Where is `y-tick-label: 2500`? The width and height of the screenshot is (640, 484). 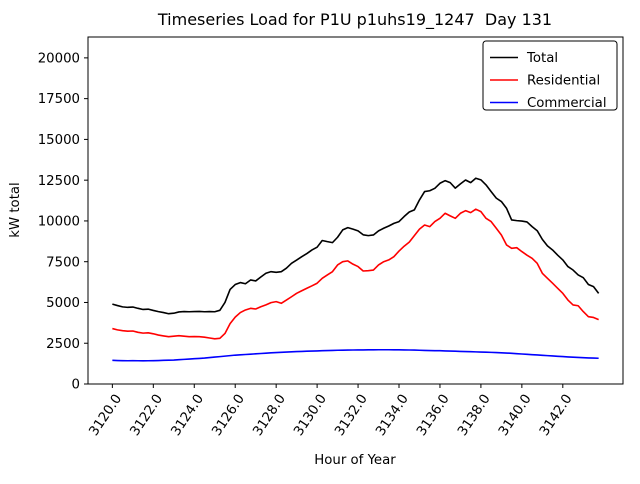 y-tick-label: 2500 is located at coordinates (63, 344).